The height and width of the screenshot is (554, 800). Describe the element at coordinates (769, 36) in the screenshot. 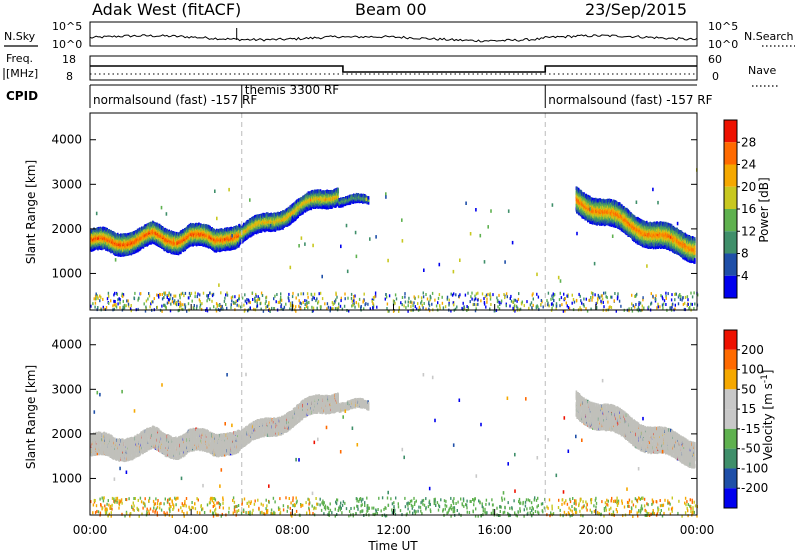

I see `noise-search-label: N.Search` at that location.